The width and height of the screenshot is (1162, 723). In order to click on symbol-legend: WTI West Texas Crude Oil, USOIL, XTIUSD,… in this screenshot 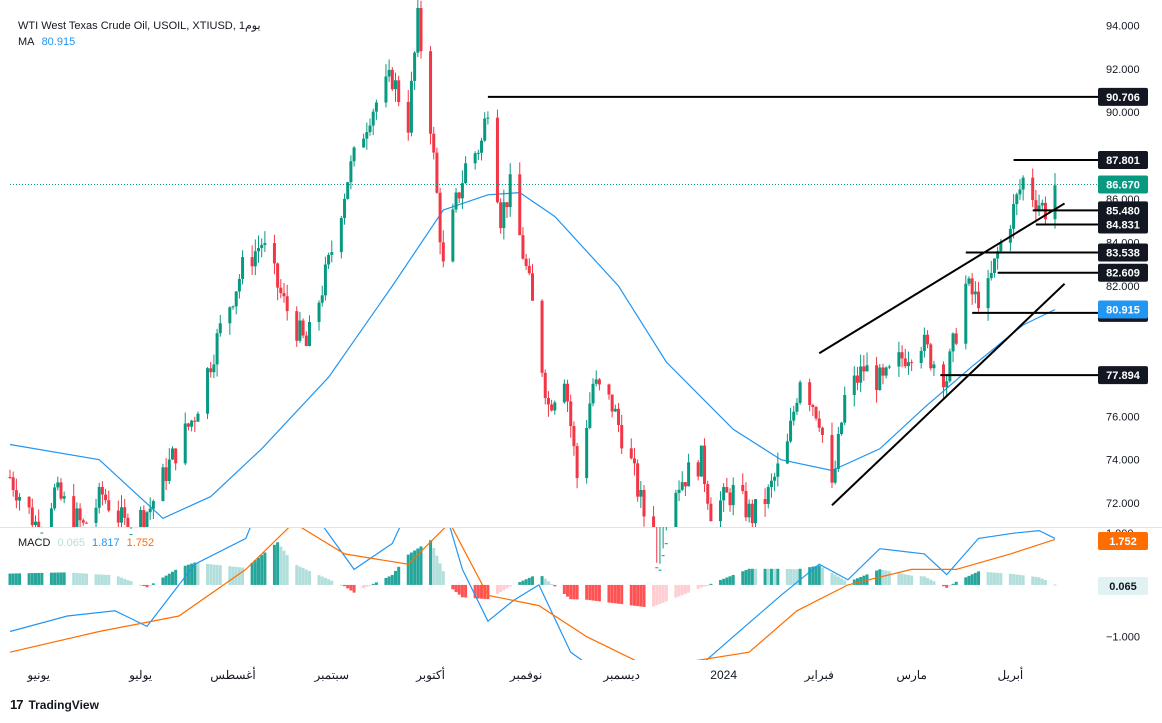, I will do `click(141, 26)`.